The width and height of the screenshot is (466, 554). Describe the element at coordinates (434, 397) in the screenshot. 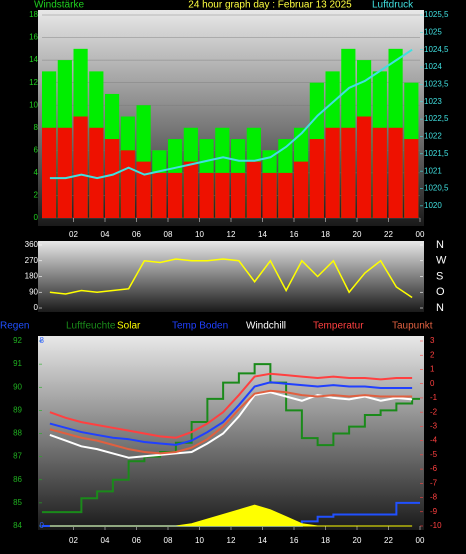

I see `y2-tick-label: -1` at that location.